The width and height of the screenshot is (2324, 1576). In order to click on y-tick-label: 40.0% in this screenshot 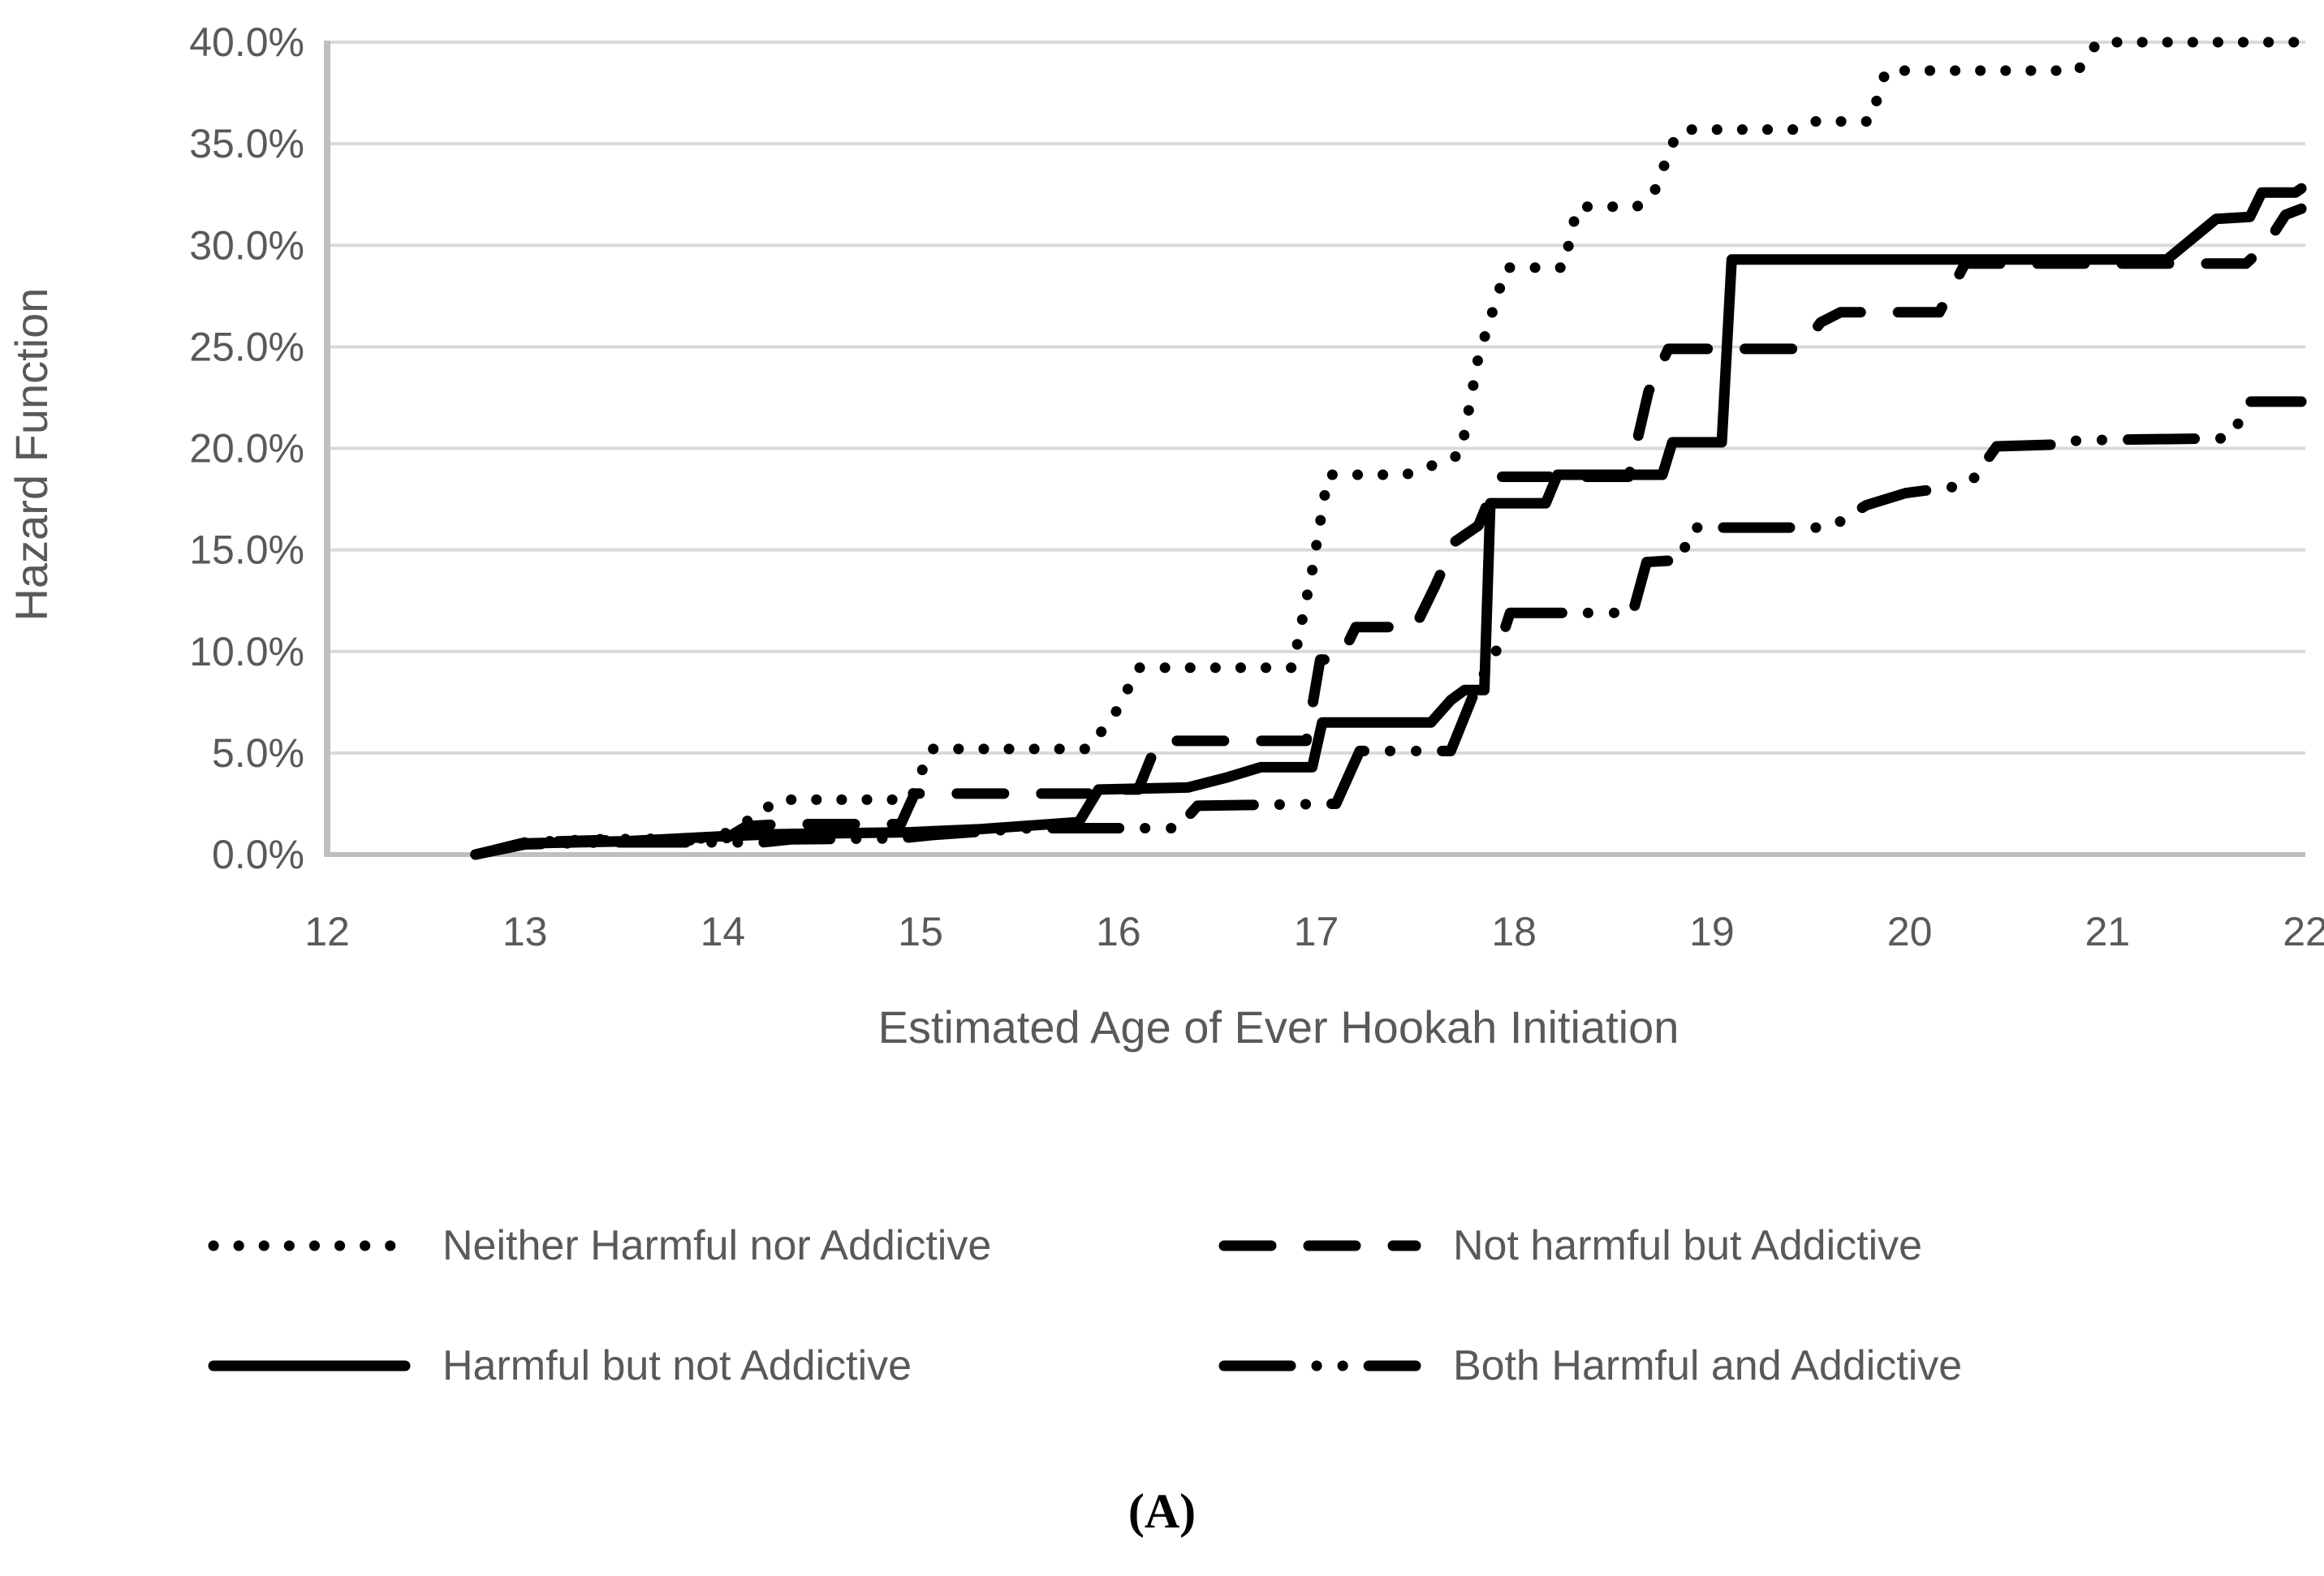, I will do `click(246, 42)`.